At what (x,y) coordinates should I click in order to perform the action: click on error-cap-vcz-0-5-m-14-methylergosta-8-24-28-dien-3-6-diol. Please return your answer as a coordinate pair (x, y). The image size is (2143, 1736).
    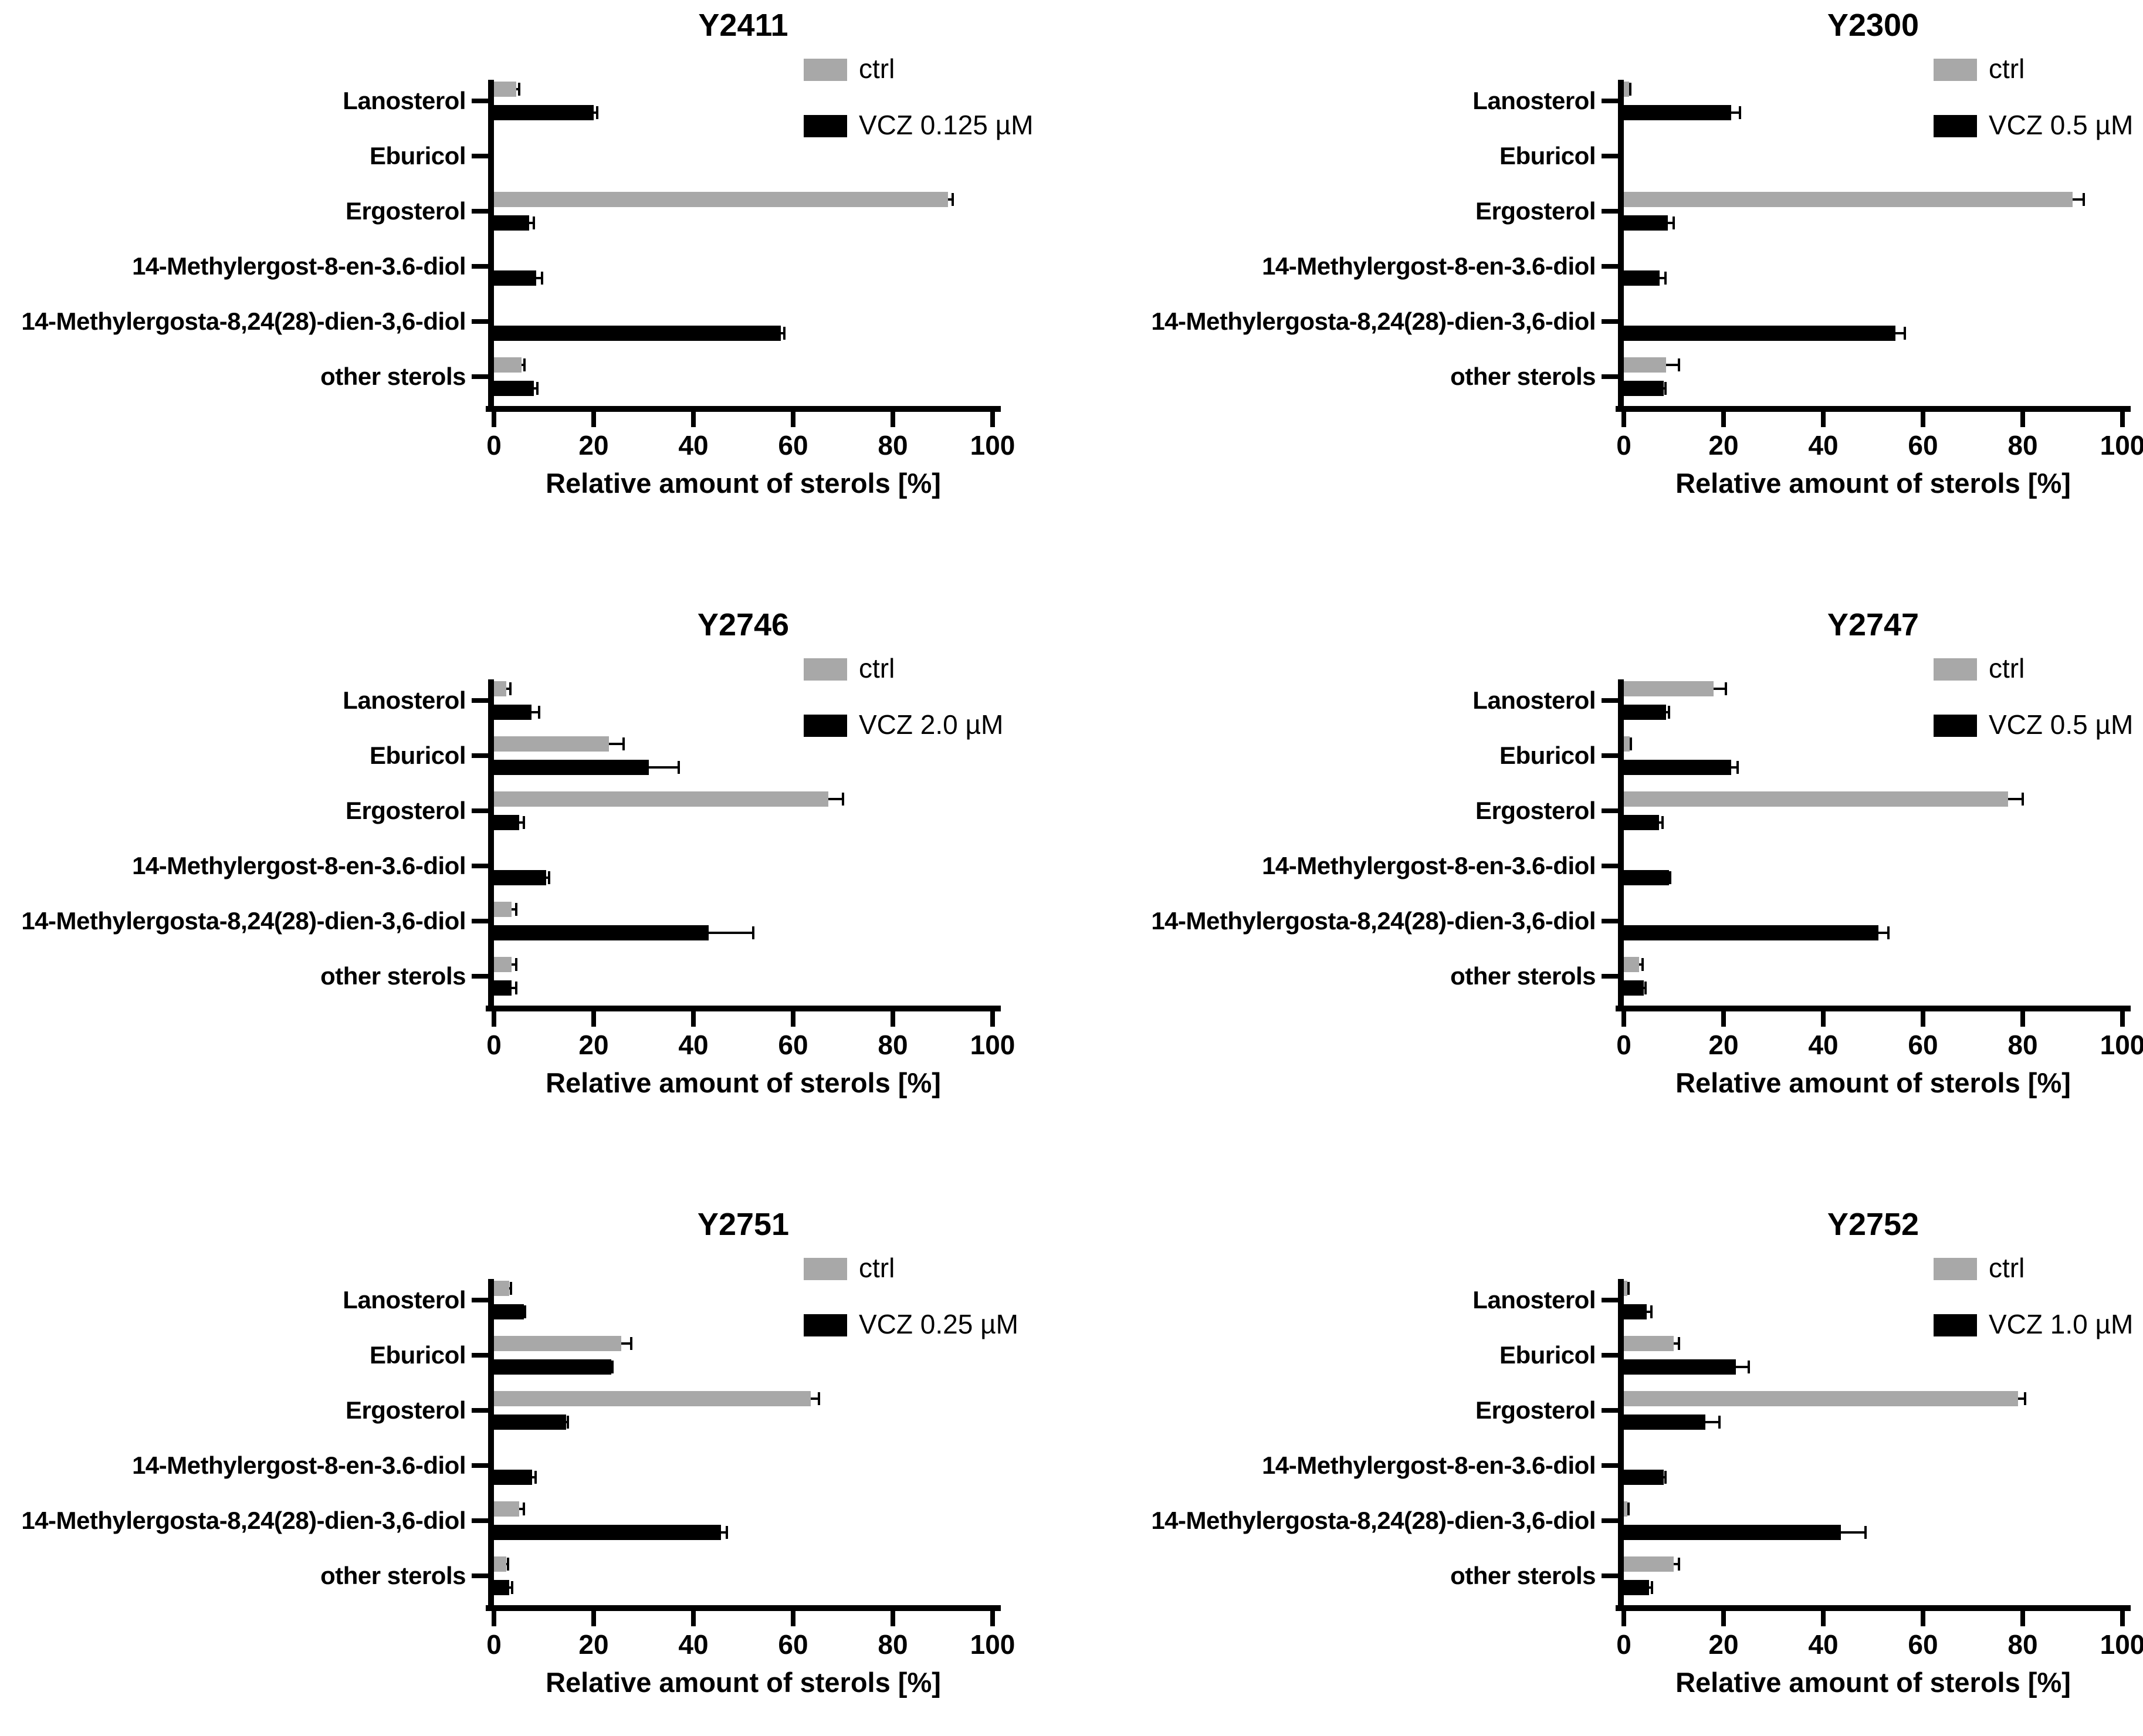
    Looking at the image, I should click on (1904, 333).